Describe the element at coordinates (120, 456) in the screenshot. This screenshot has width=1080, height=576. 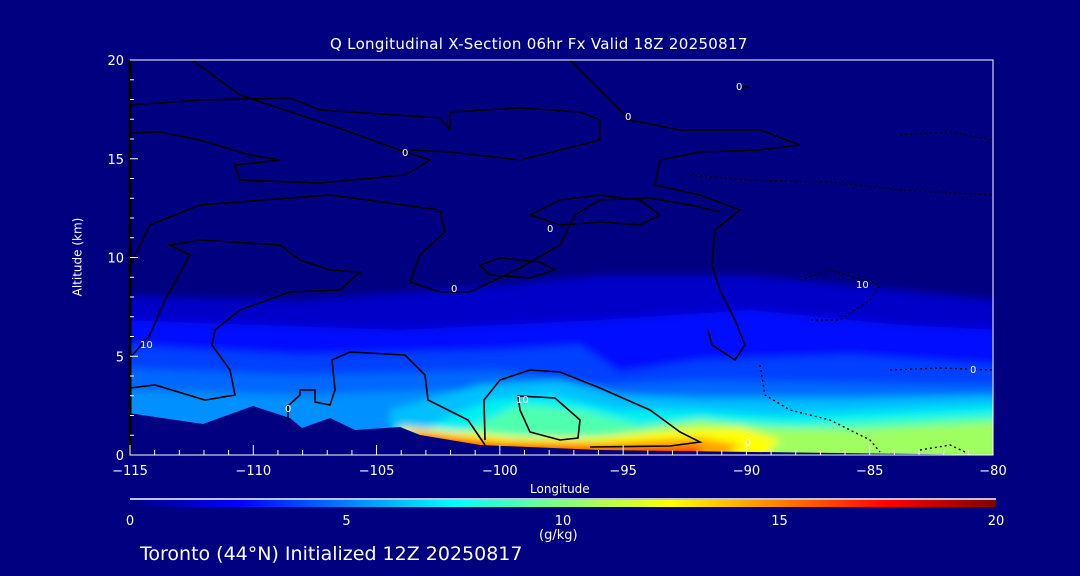
I see `y-tick-label: 0` at that location.